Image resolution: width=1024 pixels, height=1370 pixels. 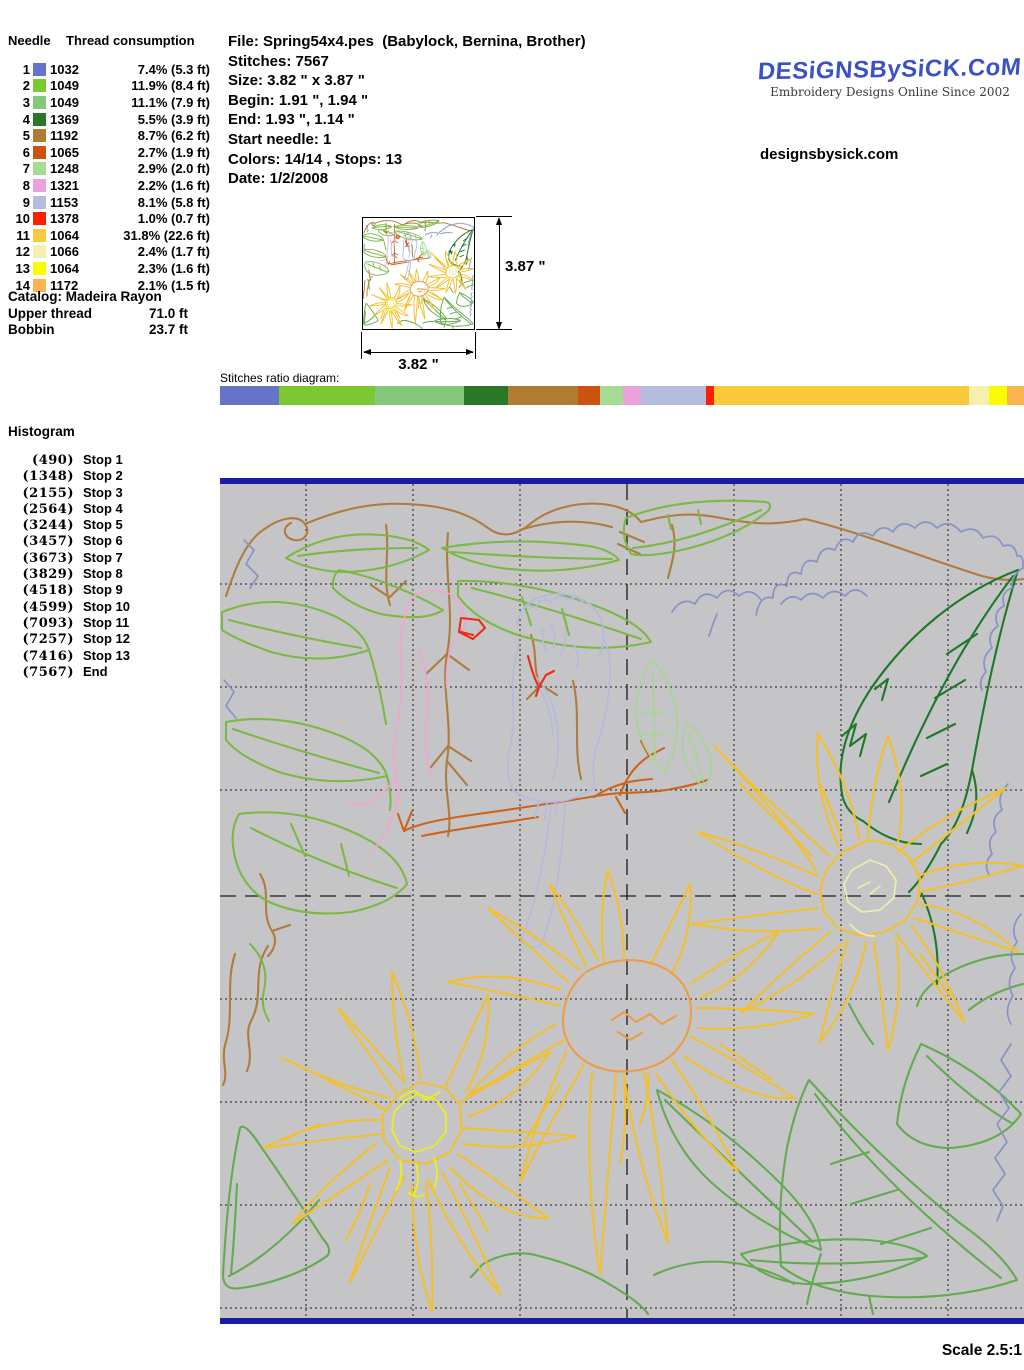 I want to click on width-dimension-line, so click(x=418, y=352).